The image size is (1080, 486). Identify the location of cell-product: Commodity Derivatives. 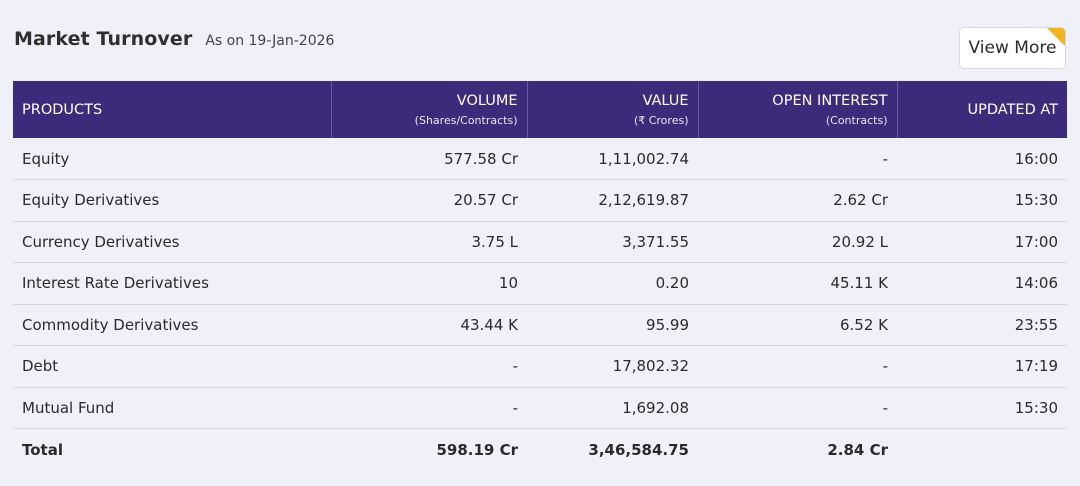
(172, 325).